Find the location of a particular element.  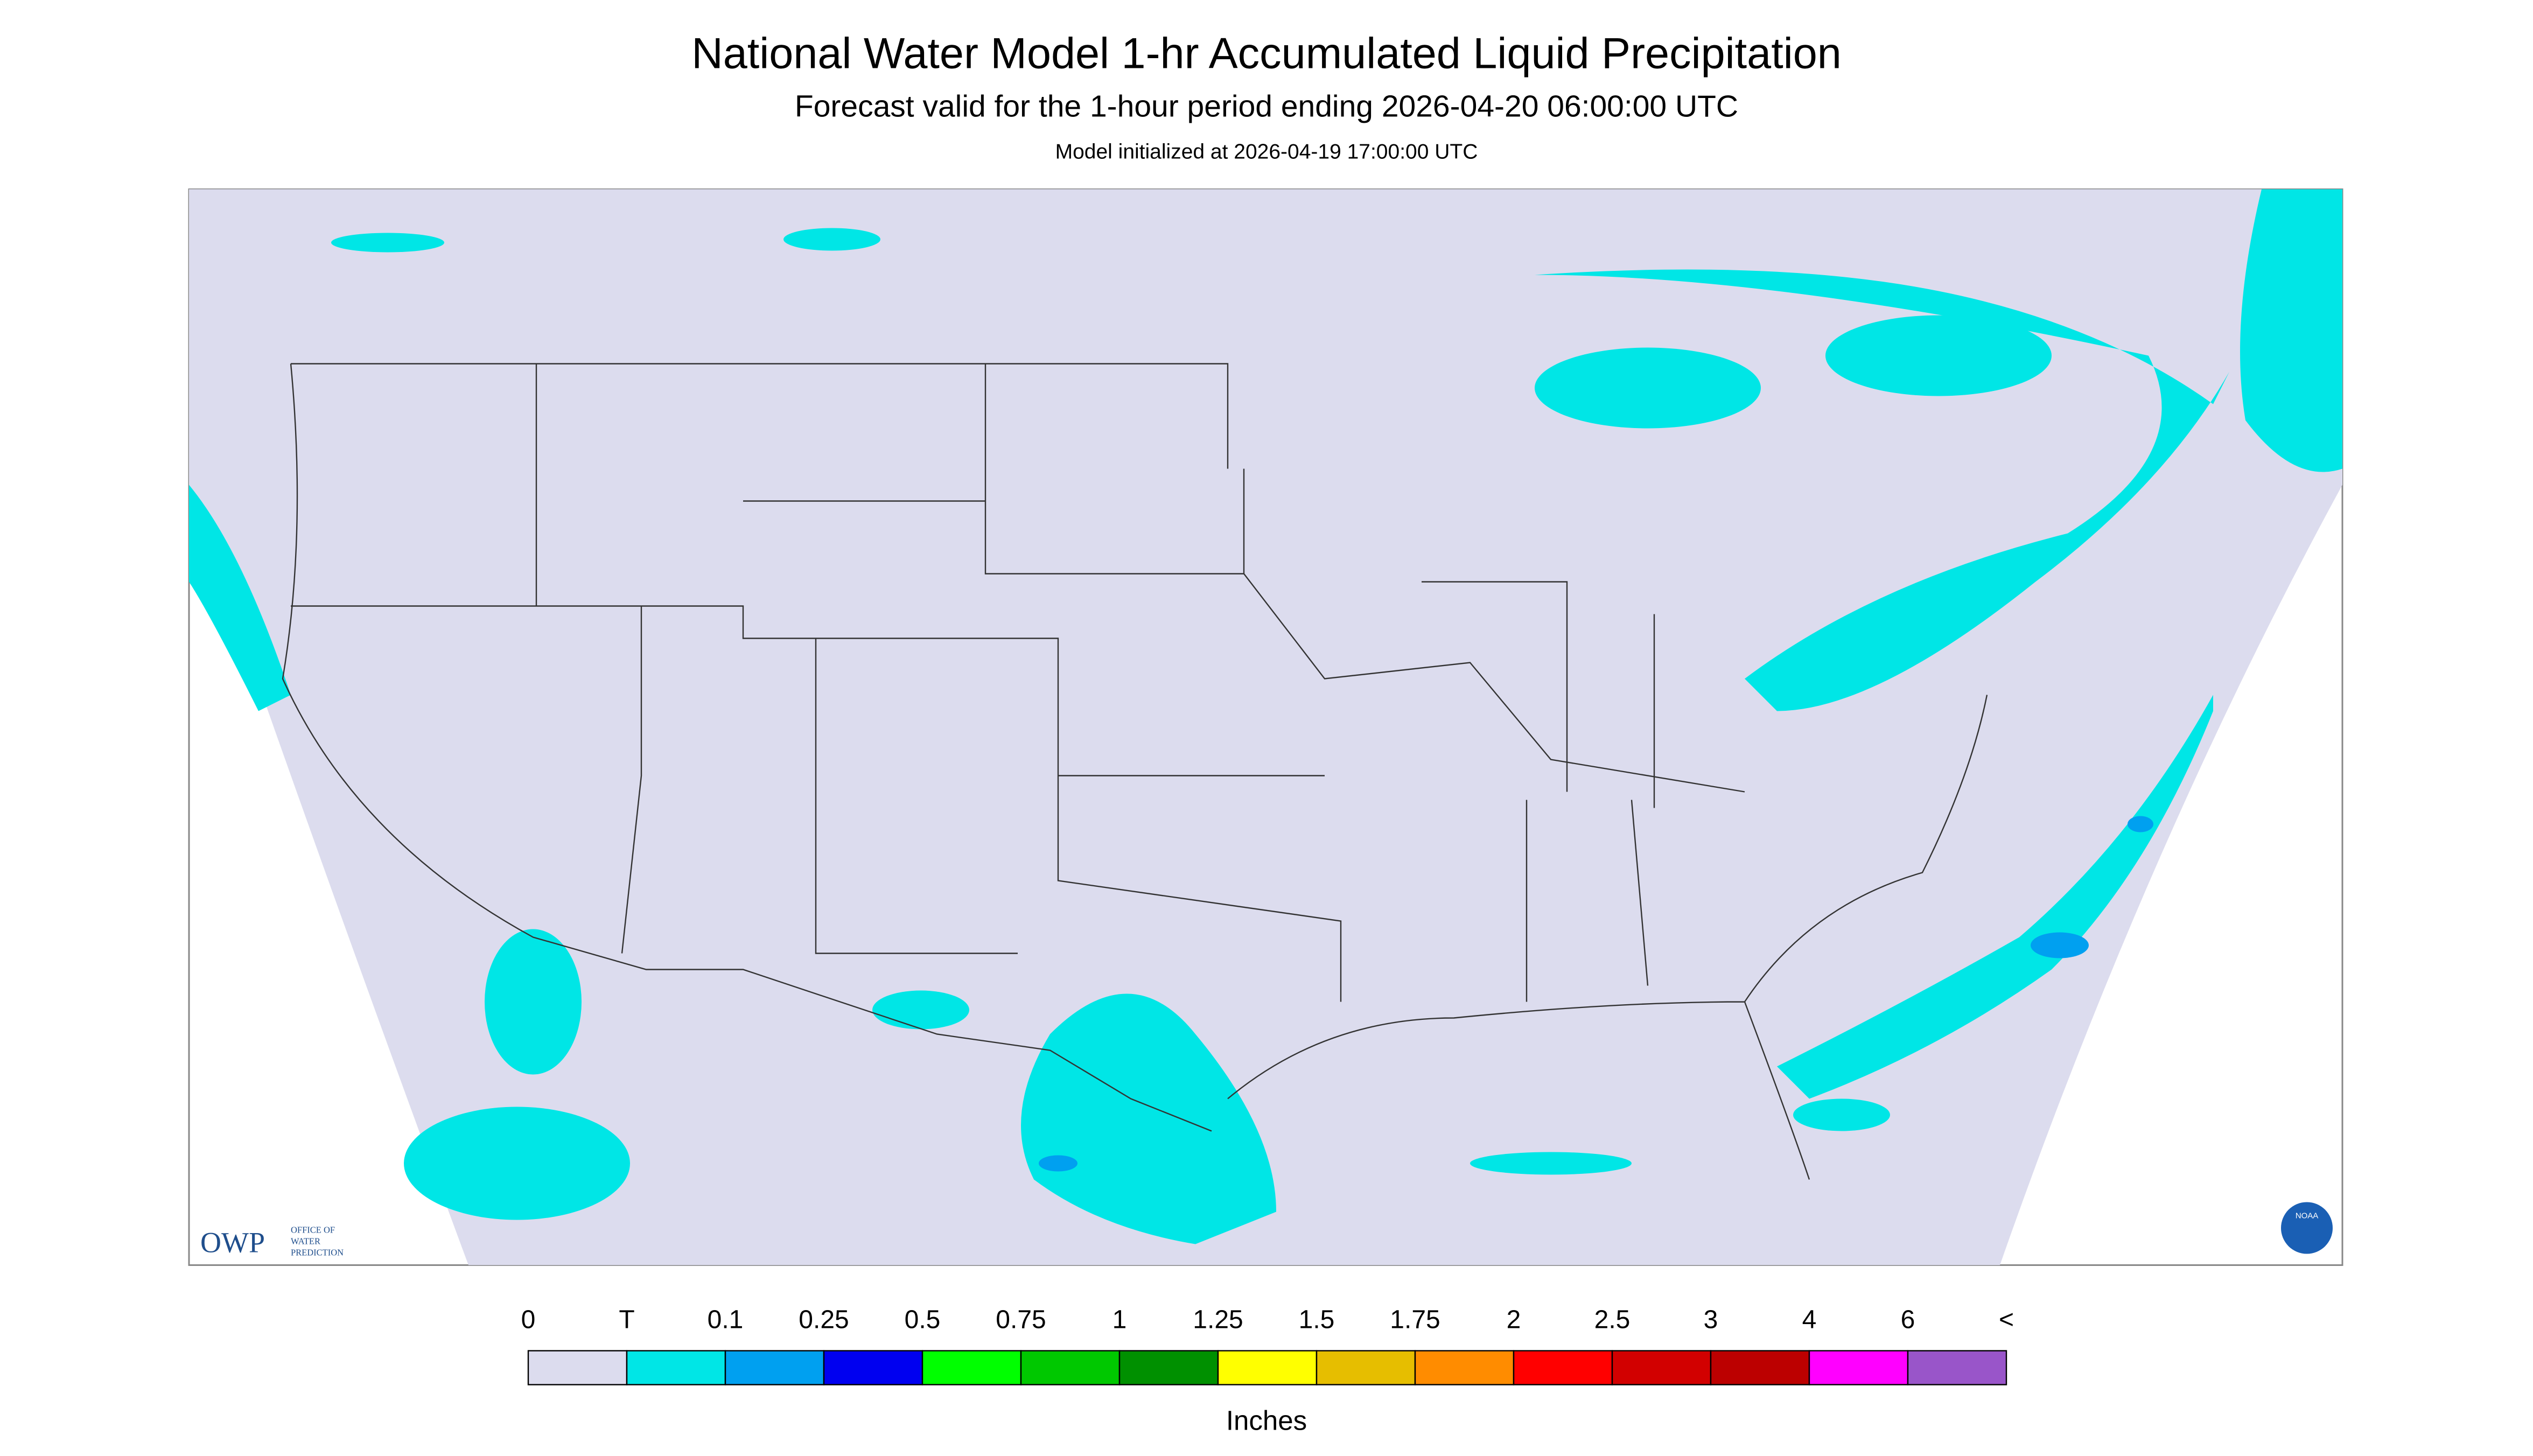

owp-logo: OWP is located at coordinates (233, 1243).